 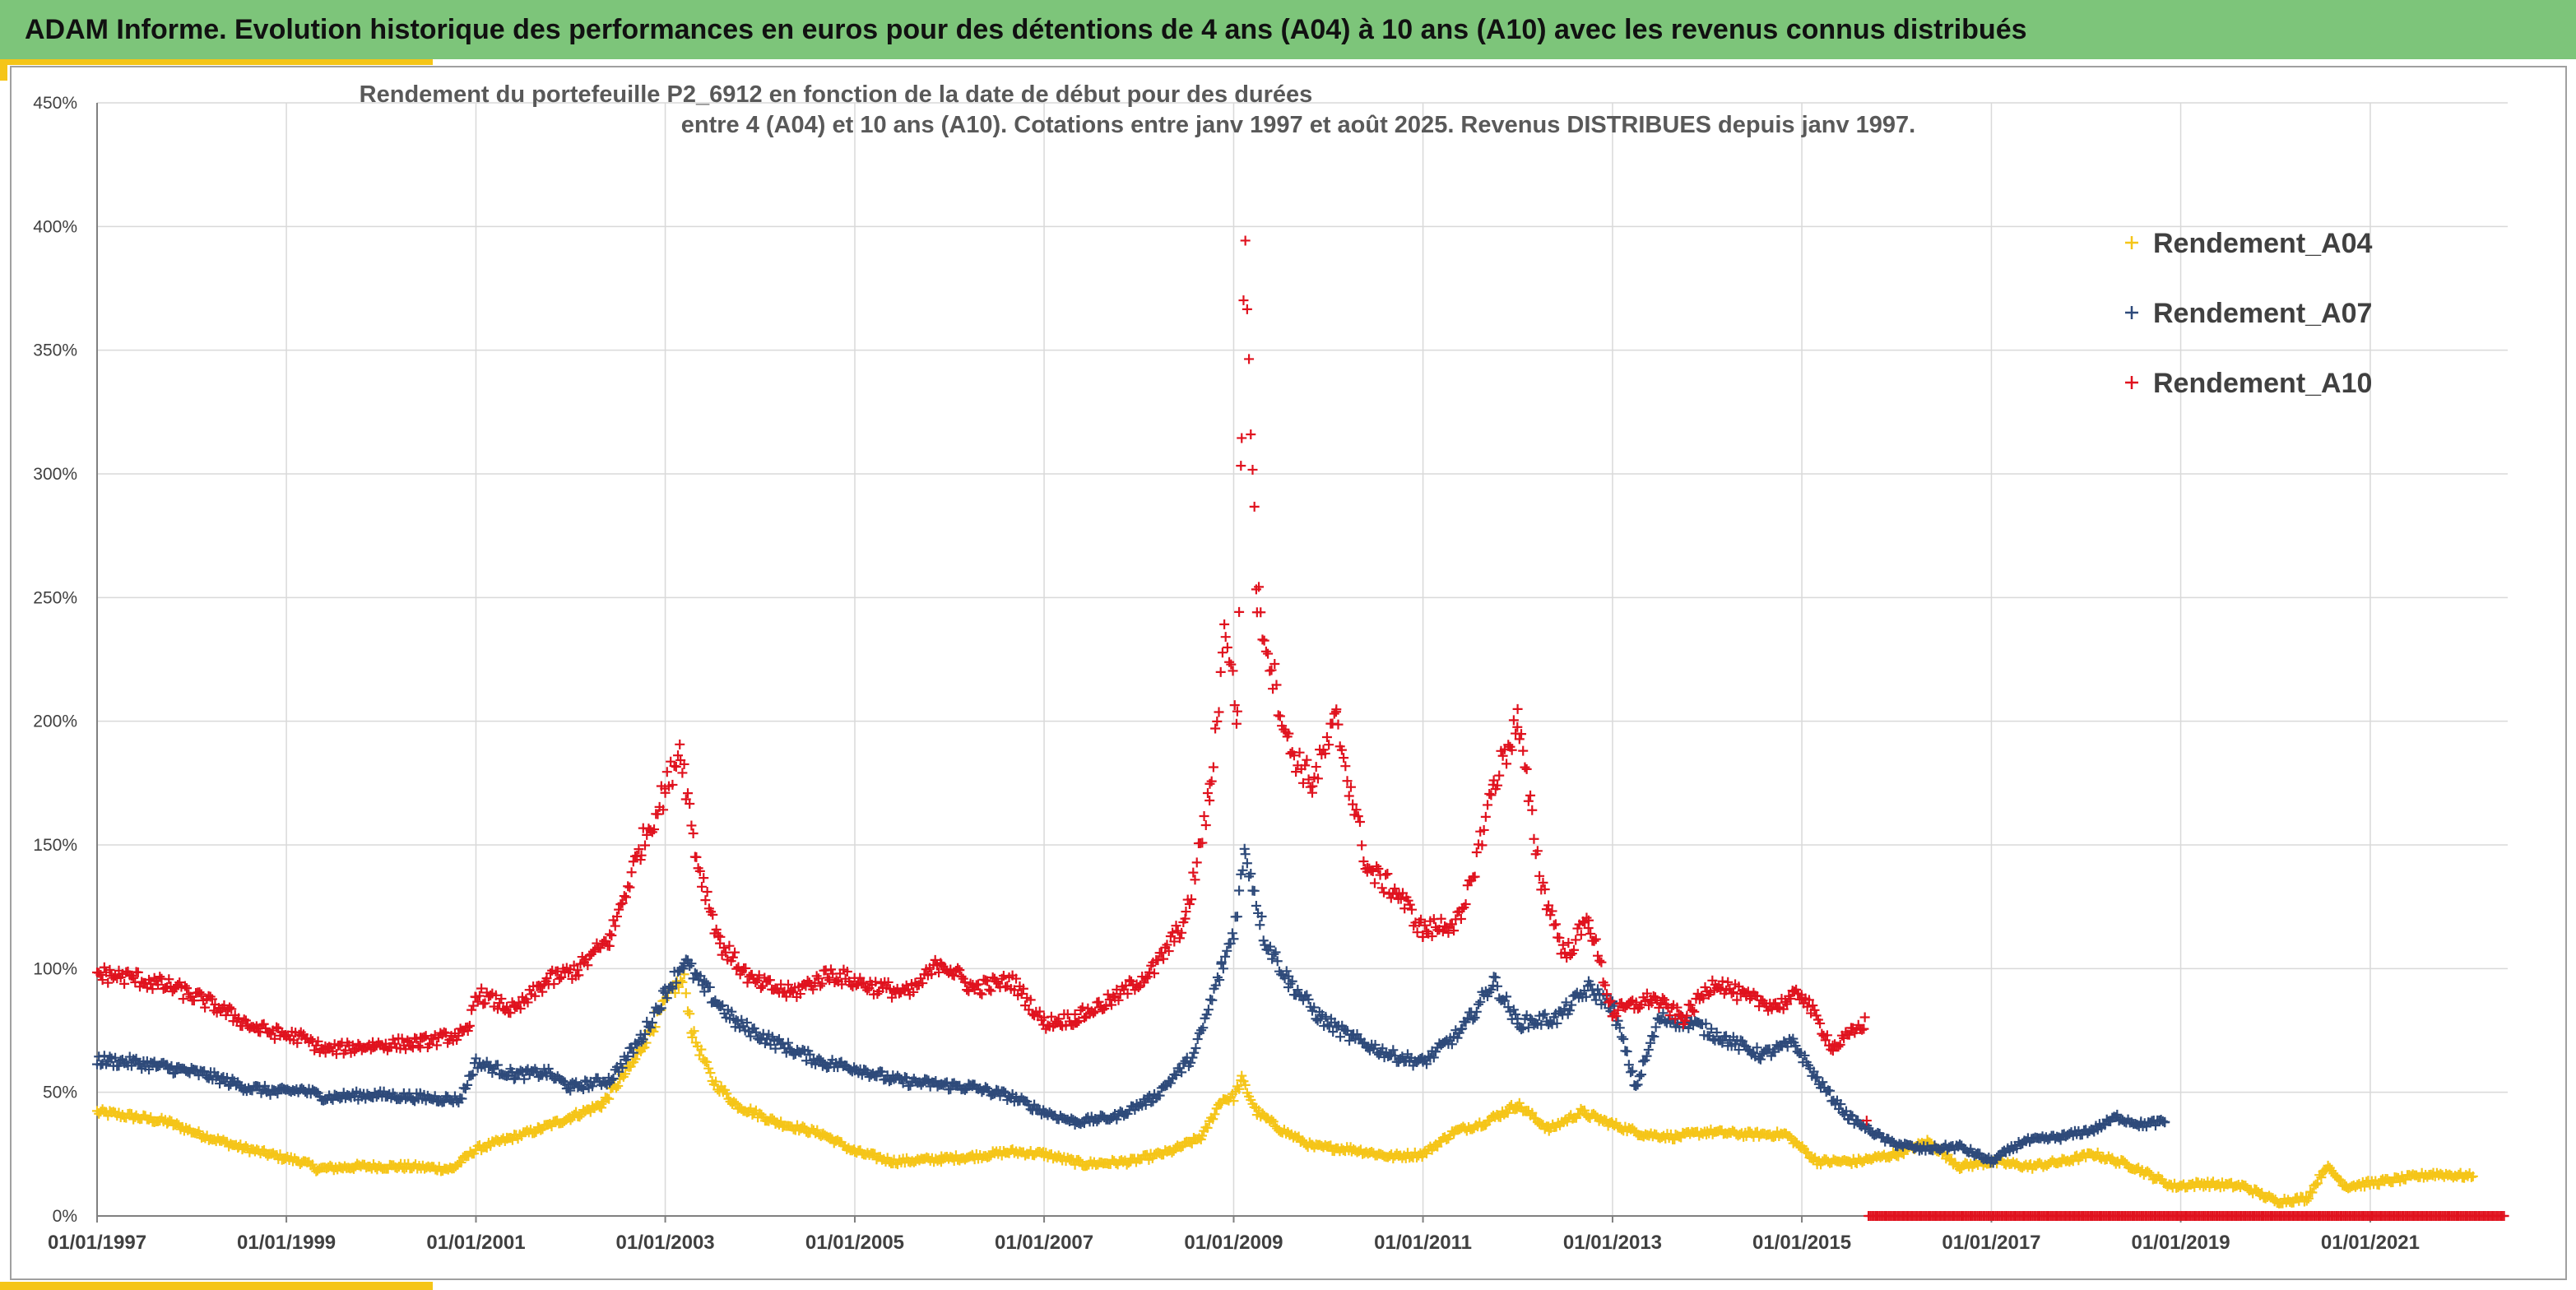 I want to click on x-tick-label: 01/01/2005, so click(x=854, y=1243).